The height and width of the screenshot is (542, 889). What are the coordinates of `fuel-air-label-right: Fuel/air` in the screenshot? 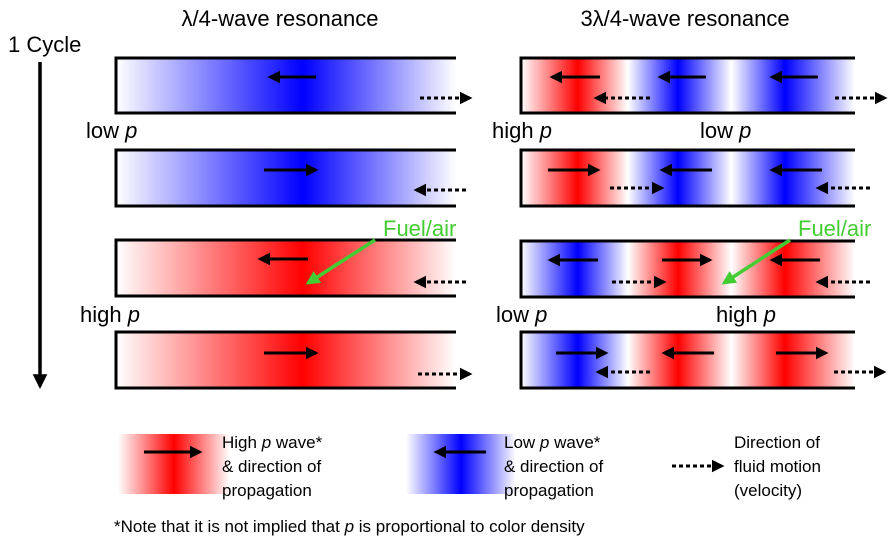 It's located at (834, 228).